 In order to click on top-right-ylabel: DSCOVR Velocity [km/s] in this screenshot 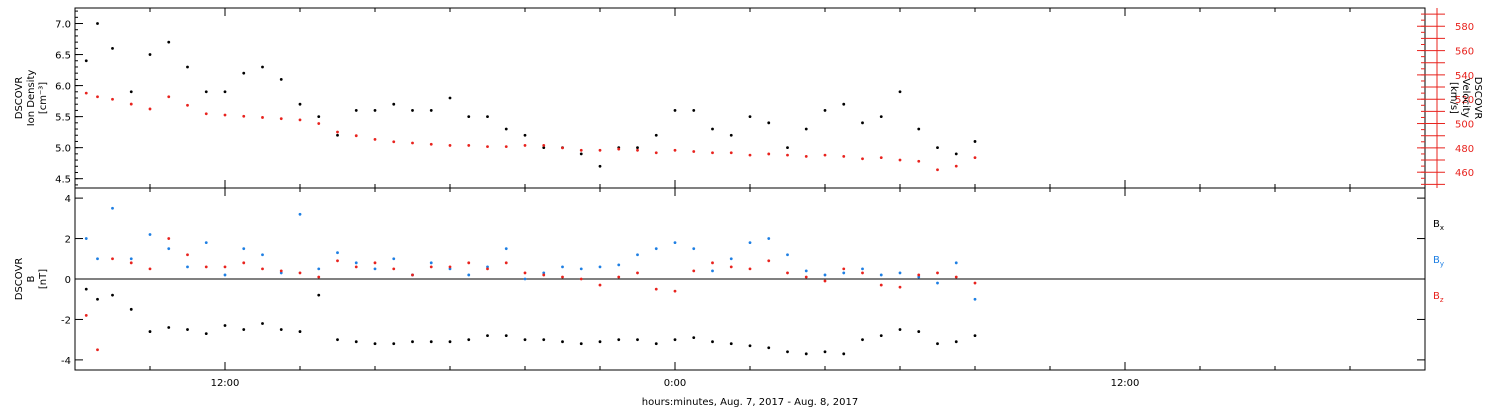, I will do `click(1465, 98)`.